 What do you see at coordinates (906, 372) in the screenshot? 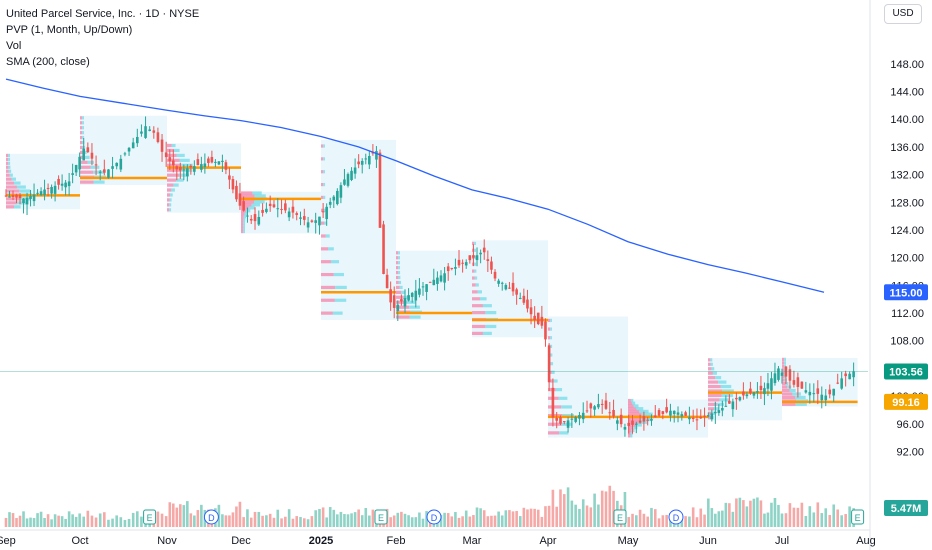
I see `price-badge-label: 103.56` at bounding box center [906, 372].